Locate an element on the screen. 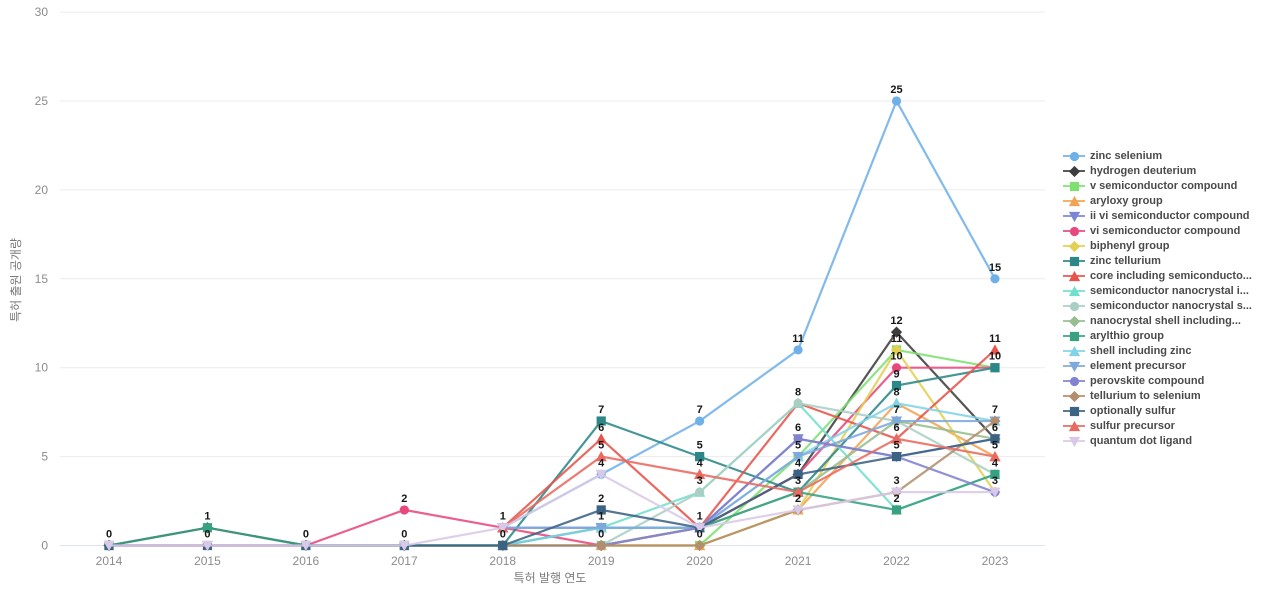 The width and height of the screenshot is (1280, 605). point-value-label: 0 is located at coordinates (306, 535).